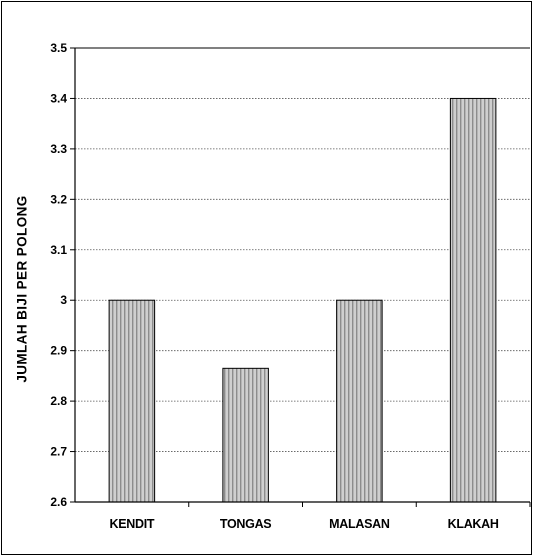  I want to click on bar-tongas, so click(245, 435).